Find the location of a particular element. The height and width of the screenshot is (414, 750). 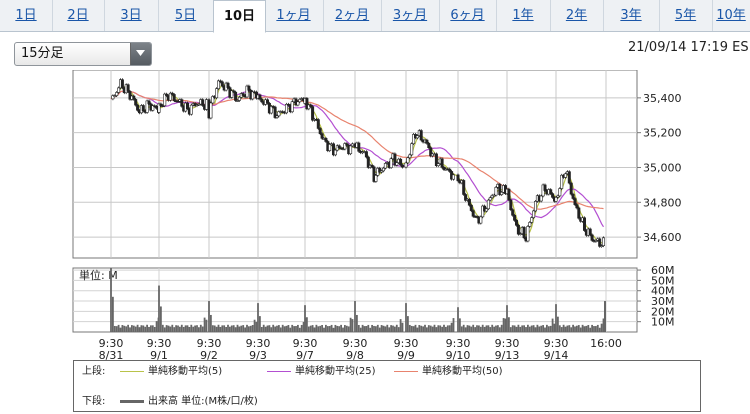

tab-4: 10日 is located at coordinates (239, 16).